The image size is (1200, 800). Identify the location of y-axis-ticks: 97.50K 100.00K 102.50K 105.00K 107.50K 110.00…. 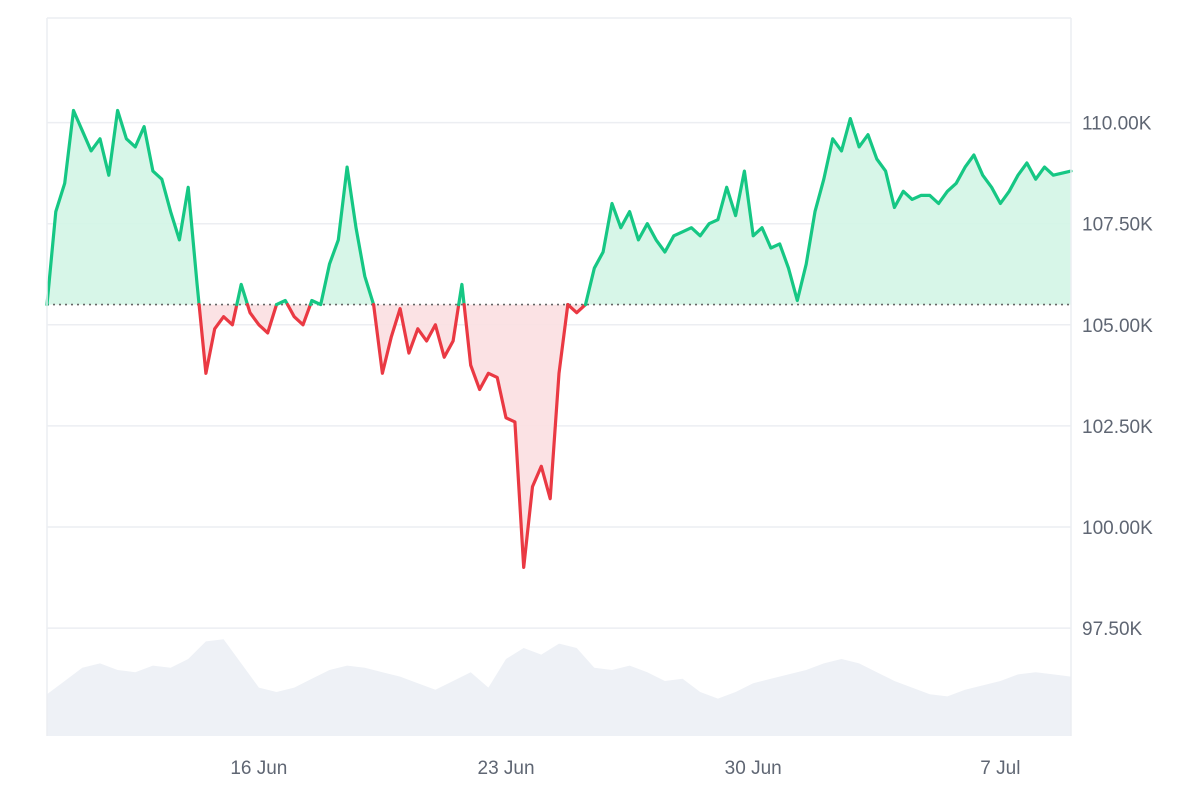
(1117, 377).